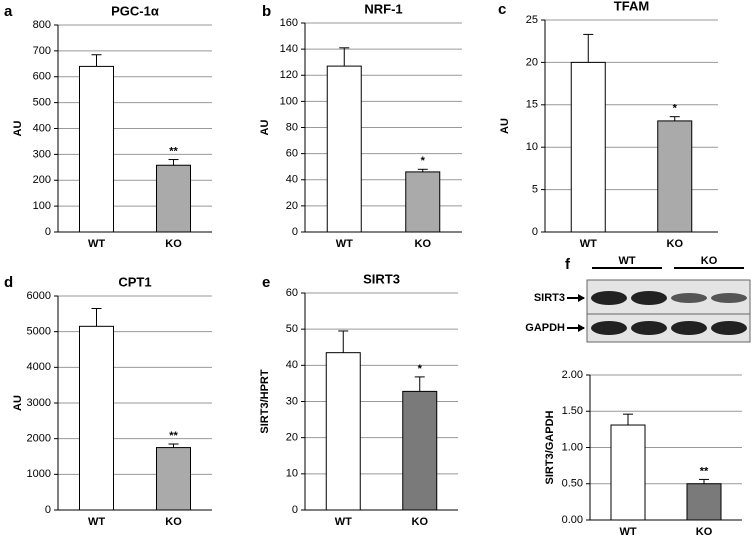  I want to click on y-tick-label: 30, so click(292, 401).